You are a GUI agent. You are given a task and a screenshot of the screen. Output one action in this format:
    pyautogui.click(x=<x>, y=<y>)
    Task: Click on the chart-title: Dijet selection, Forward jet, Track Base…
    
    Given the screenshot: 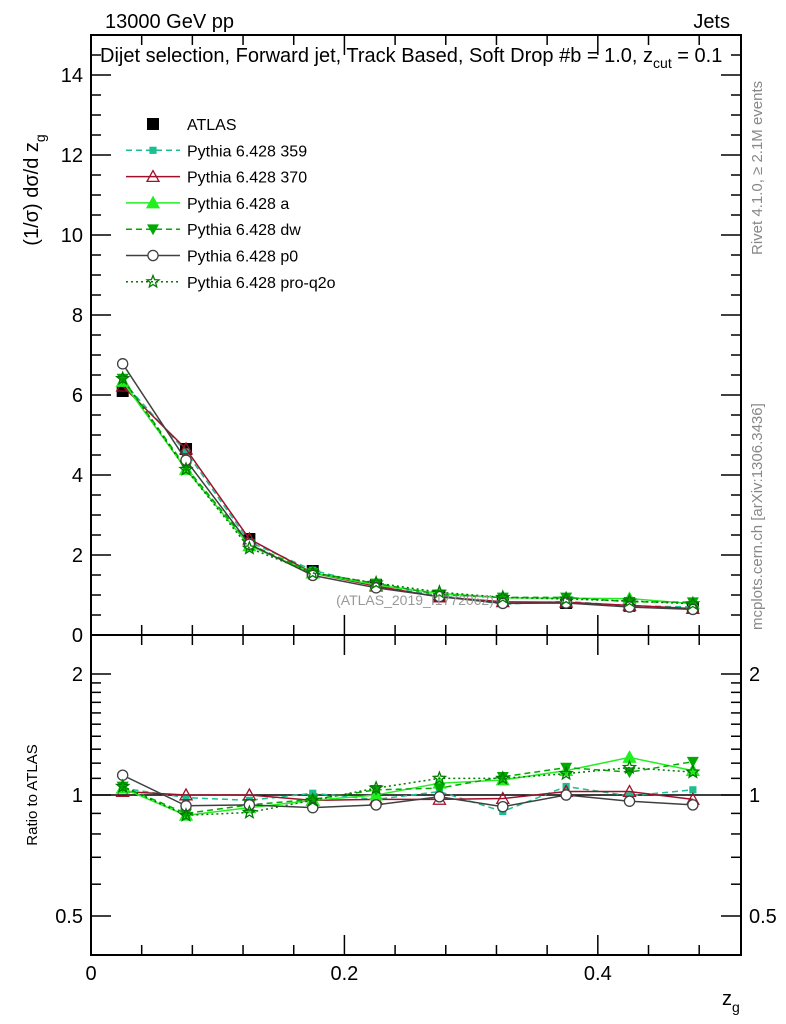 What is the action you would take?
    pyautogui.click(x=415, y=60)
    